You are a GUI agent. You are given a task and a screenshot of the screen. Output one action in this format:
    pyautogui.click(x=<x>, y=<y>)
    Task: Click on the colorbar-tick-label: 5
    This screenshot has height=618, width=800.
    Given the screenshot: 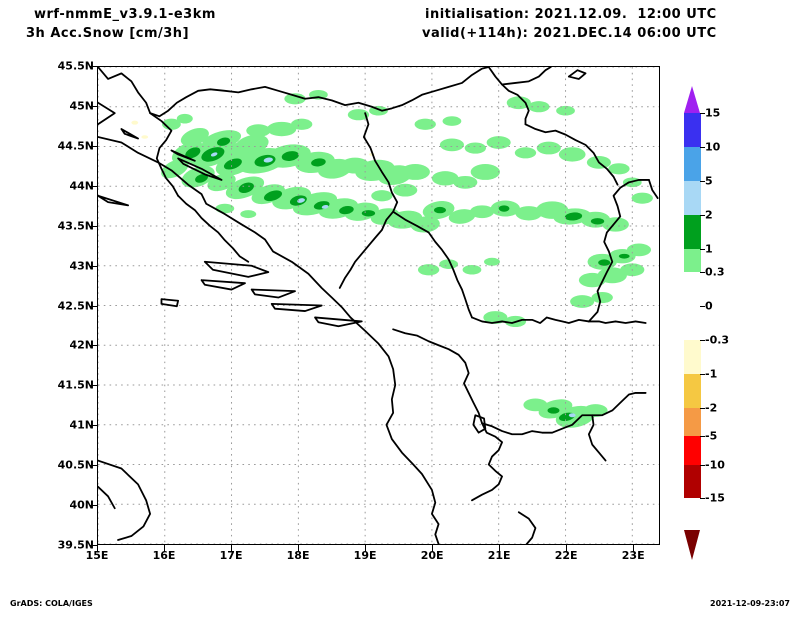 What is the action you would take?
    pyautogui.click(x=709, y=181)
    